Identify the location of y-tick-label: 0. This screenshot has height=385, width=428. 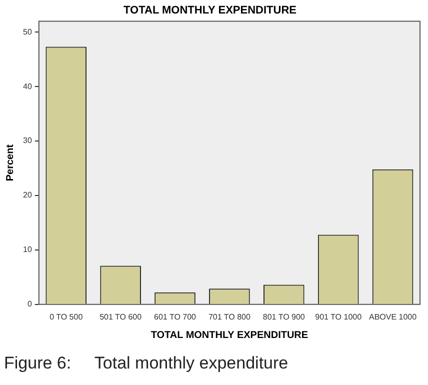
(29, 304).